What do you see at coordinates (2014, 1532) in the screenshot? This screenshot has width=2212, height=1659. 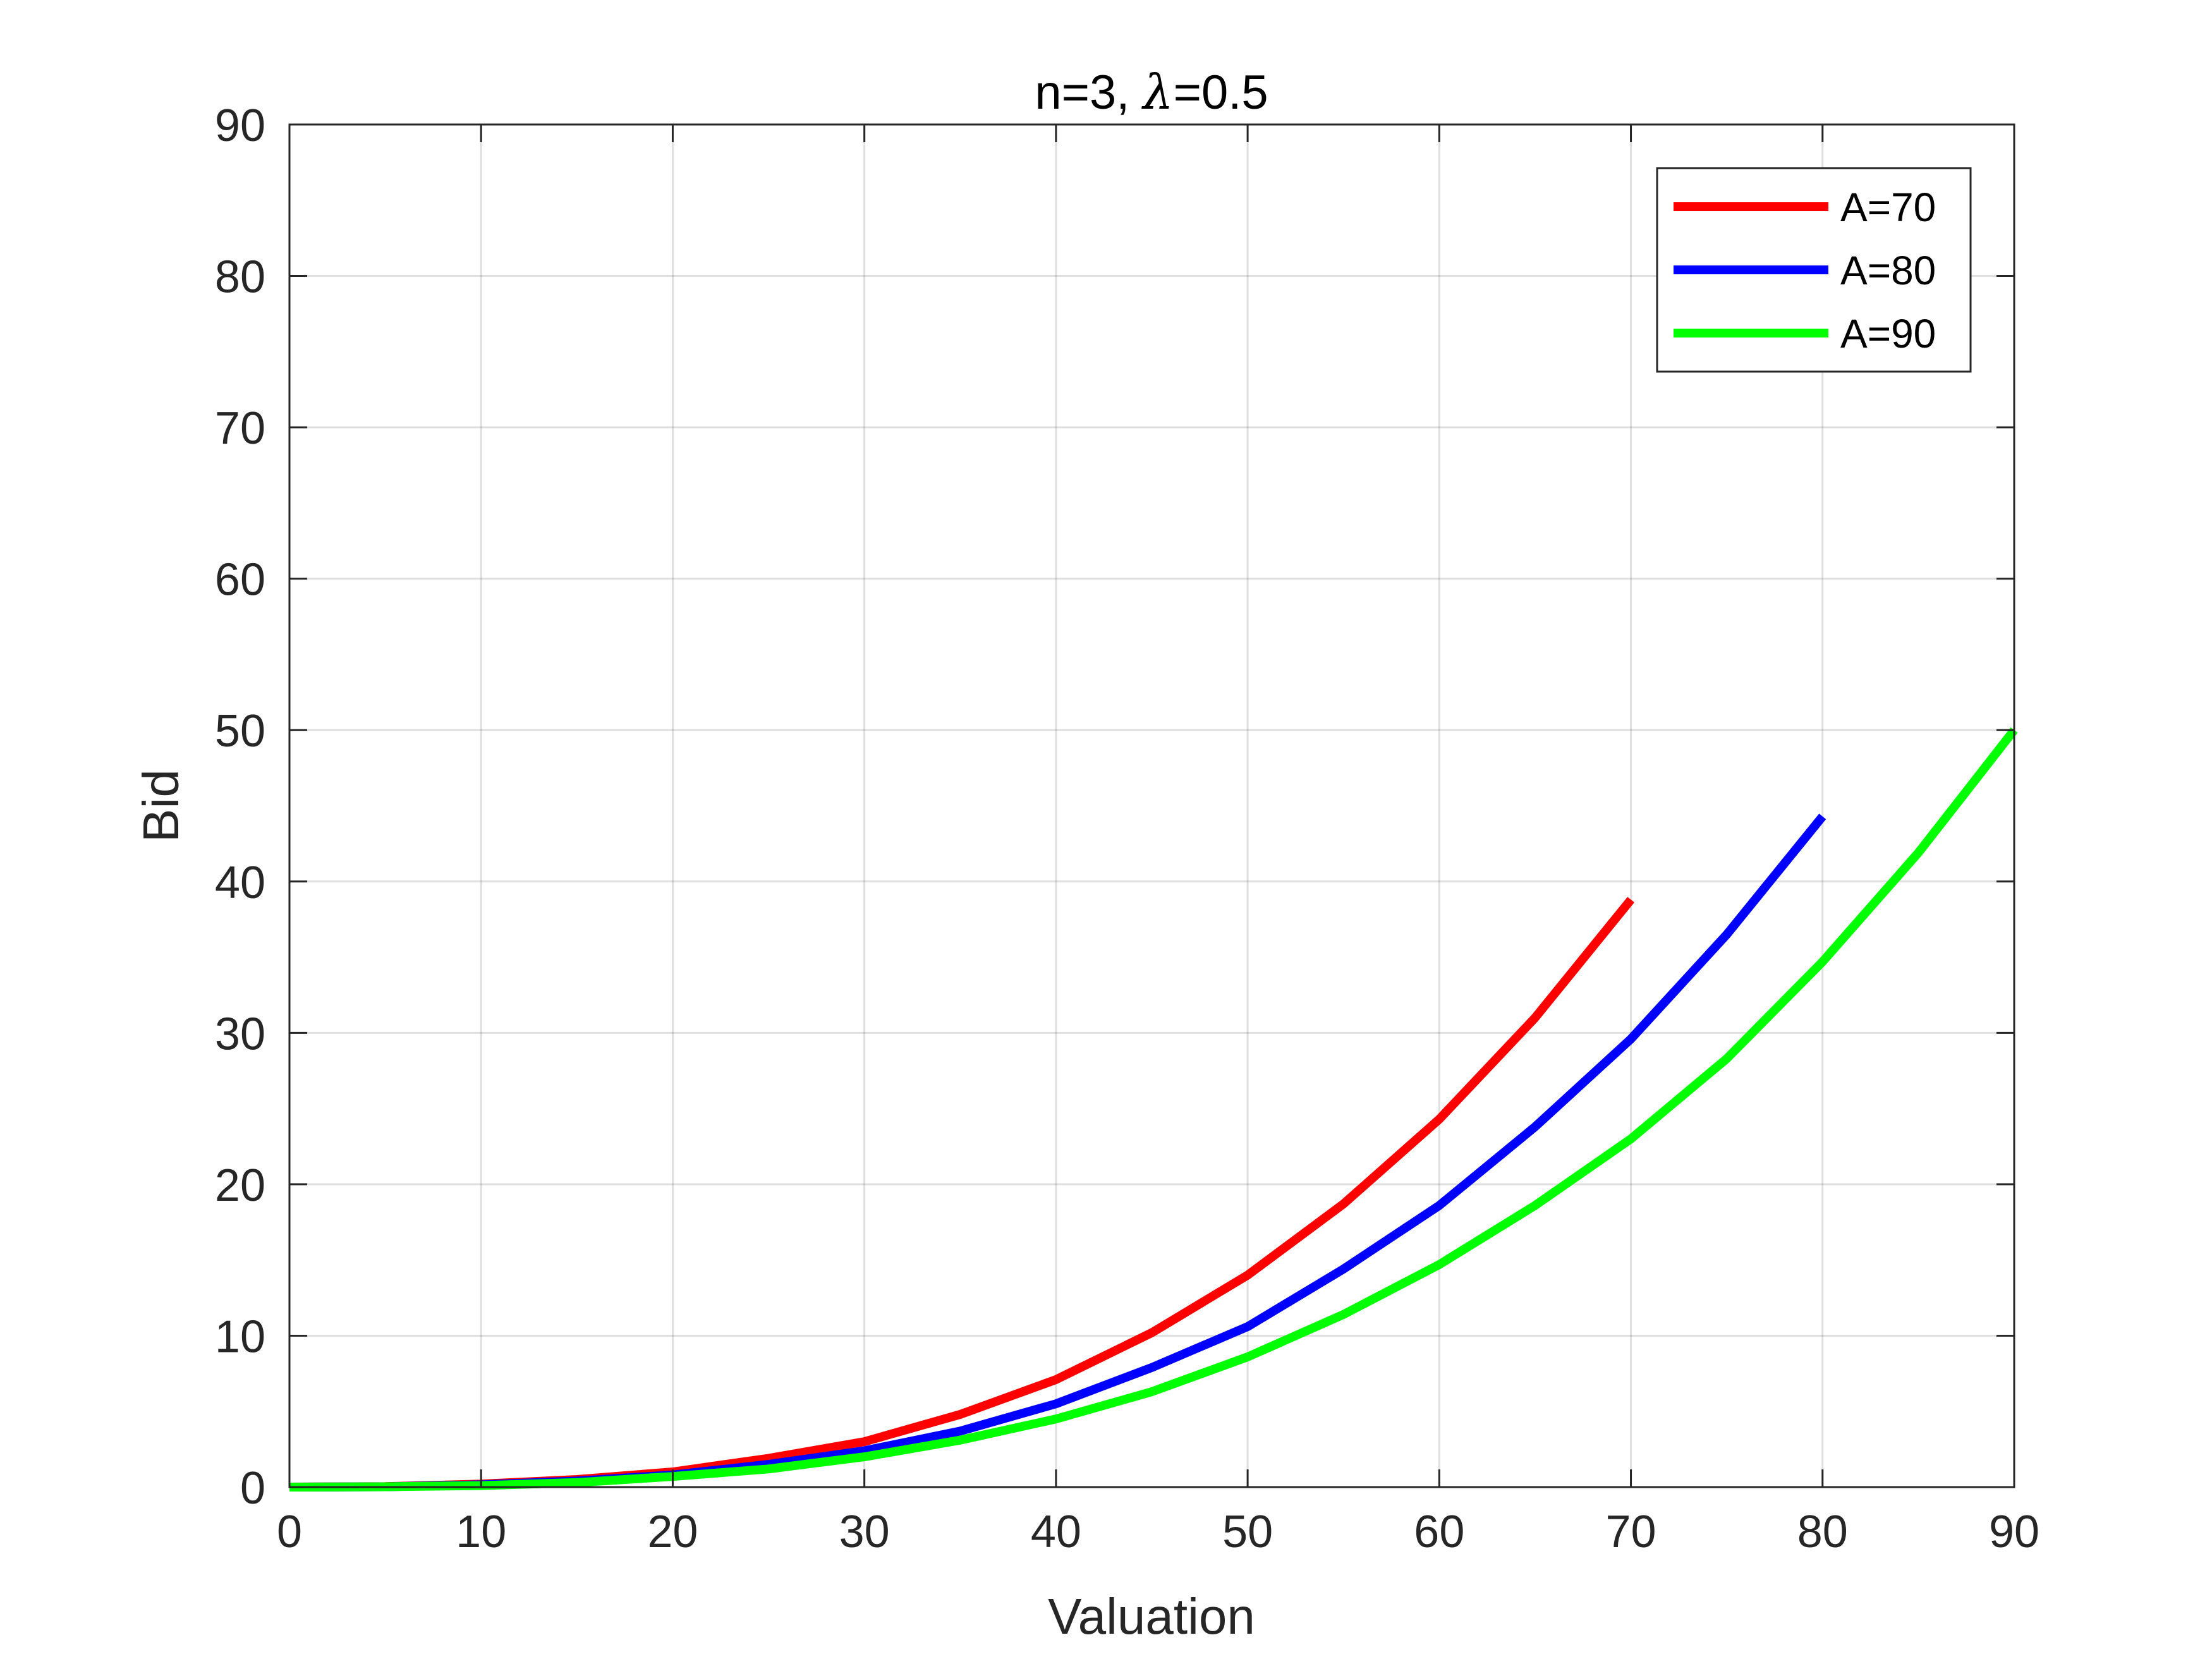 I see `x-tick-label: 90` at bounding box center [2014, 1532].